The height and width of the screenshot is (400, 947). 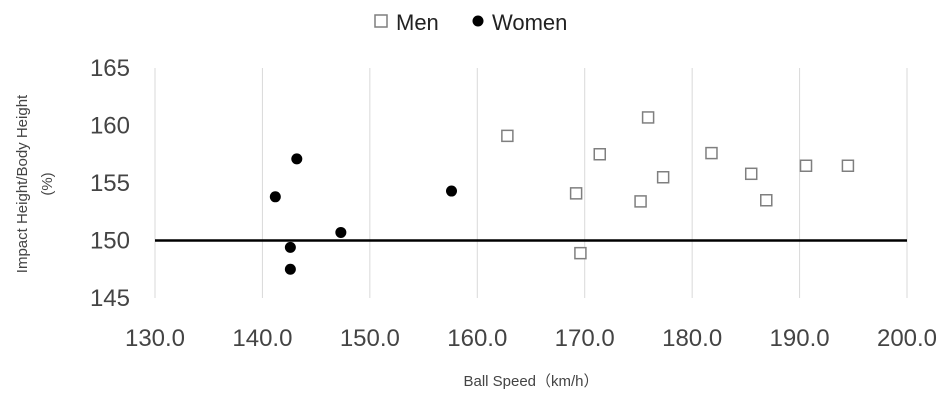 What do you see at coordinates (800, 338) in the screenshot?
I see `x-tick-label: 190.0` at bounding box center [800, 338].